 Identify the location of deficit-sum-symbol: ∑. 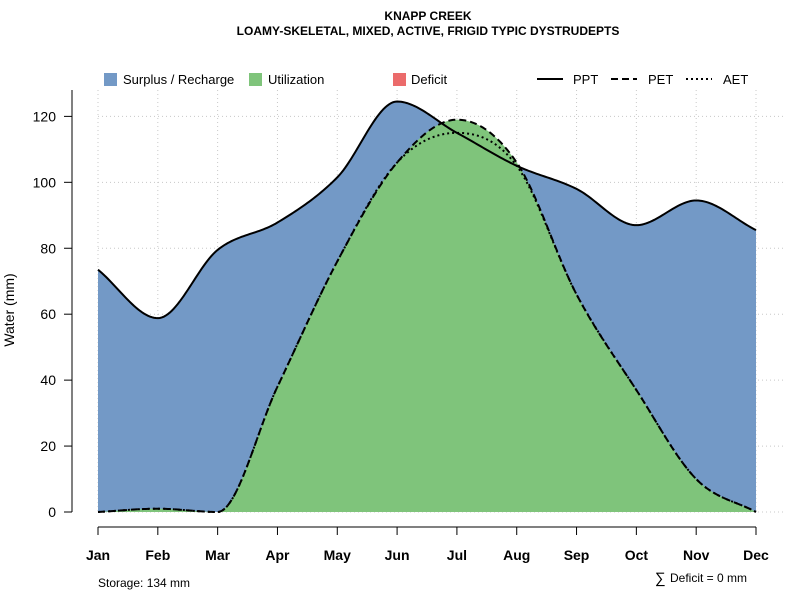
(660, 578).